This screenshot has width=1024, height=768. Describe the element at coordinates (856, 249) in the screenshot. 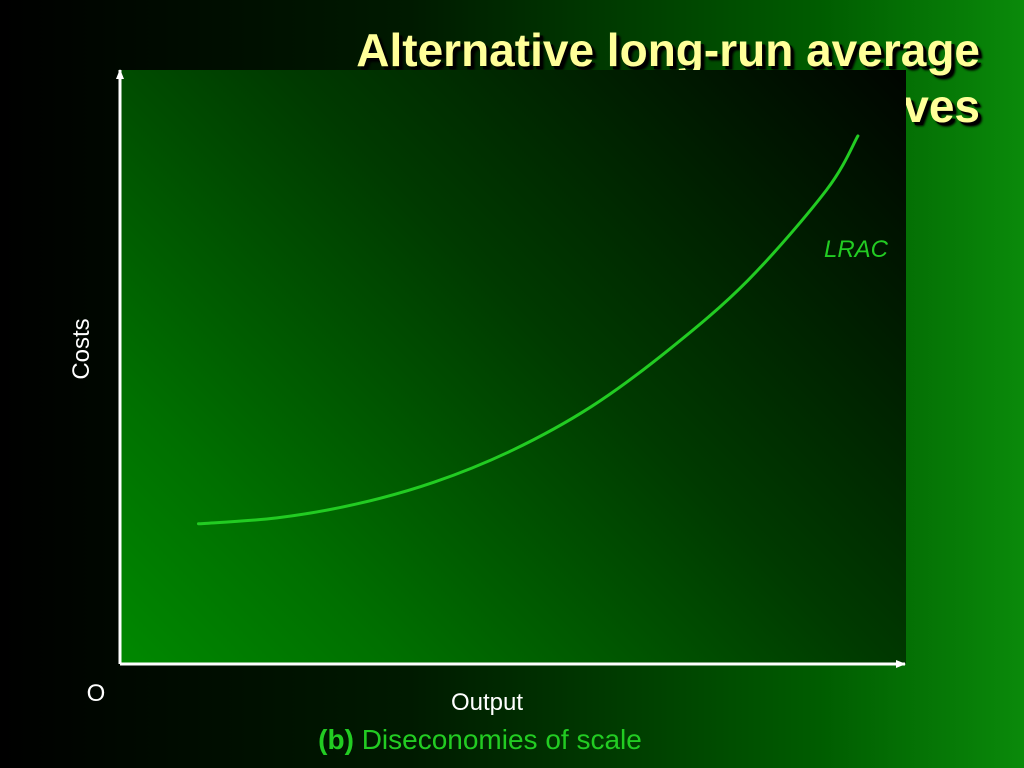

I see `lrac-label: LRAC` at that location.